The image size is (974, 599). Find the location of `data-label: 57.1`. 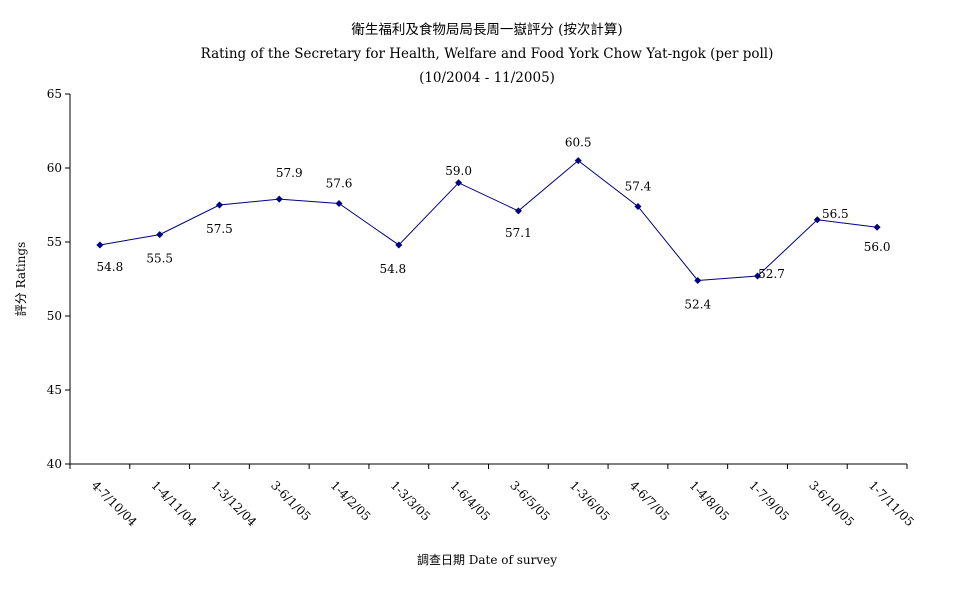

data-label: 57.1 is located at coordinates (518, 233).